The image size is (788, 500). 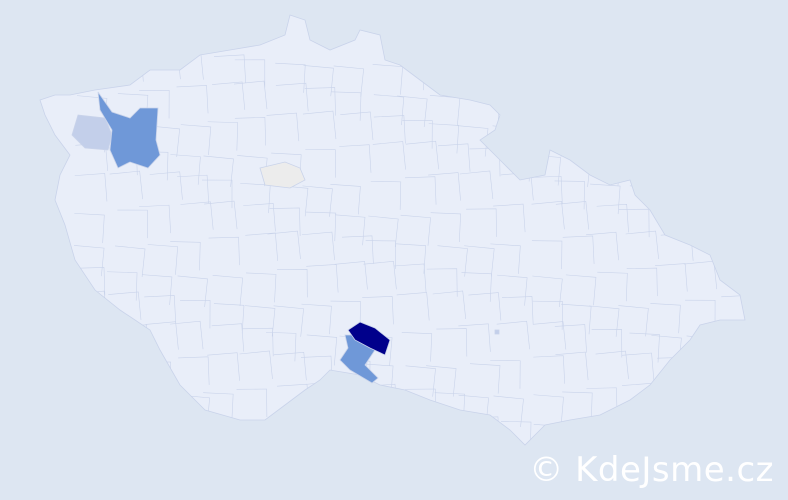 What do you see at coordinates (129, 130) in the screenshot?
I see `district-medium-northwest` at bounding box center [129, 130].